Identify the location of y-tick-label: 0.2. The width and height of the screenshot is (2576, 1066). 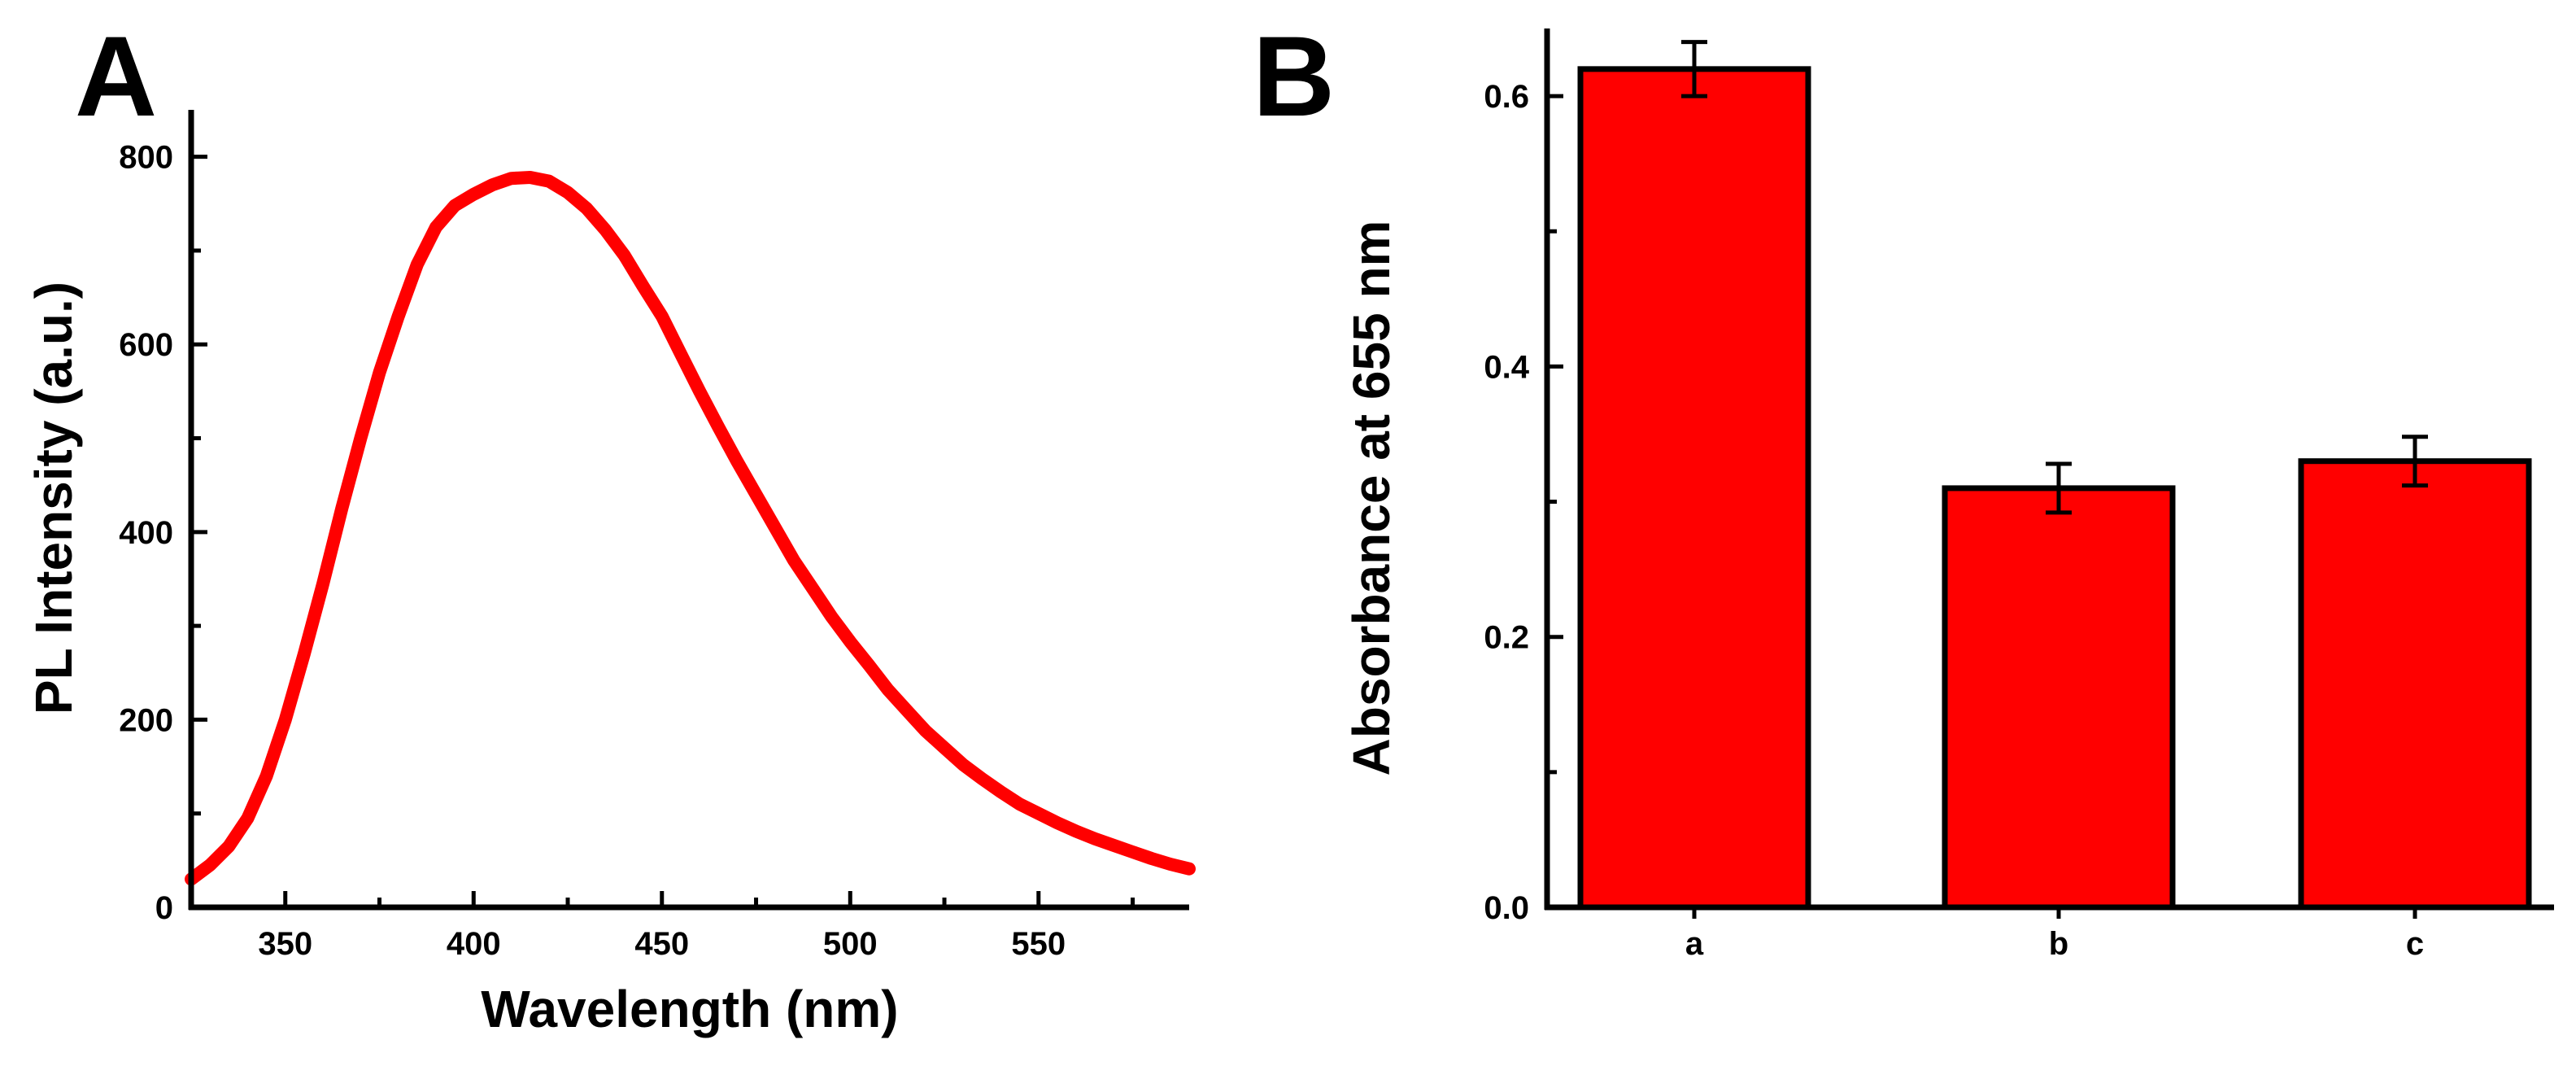
(1506, 638).